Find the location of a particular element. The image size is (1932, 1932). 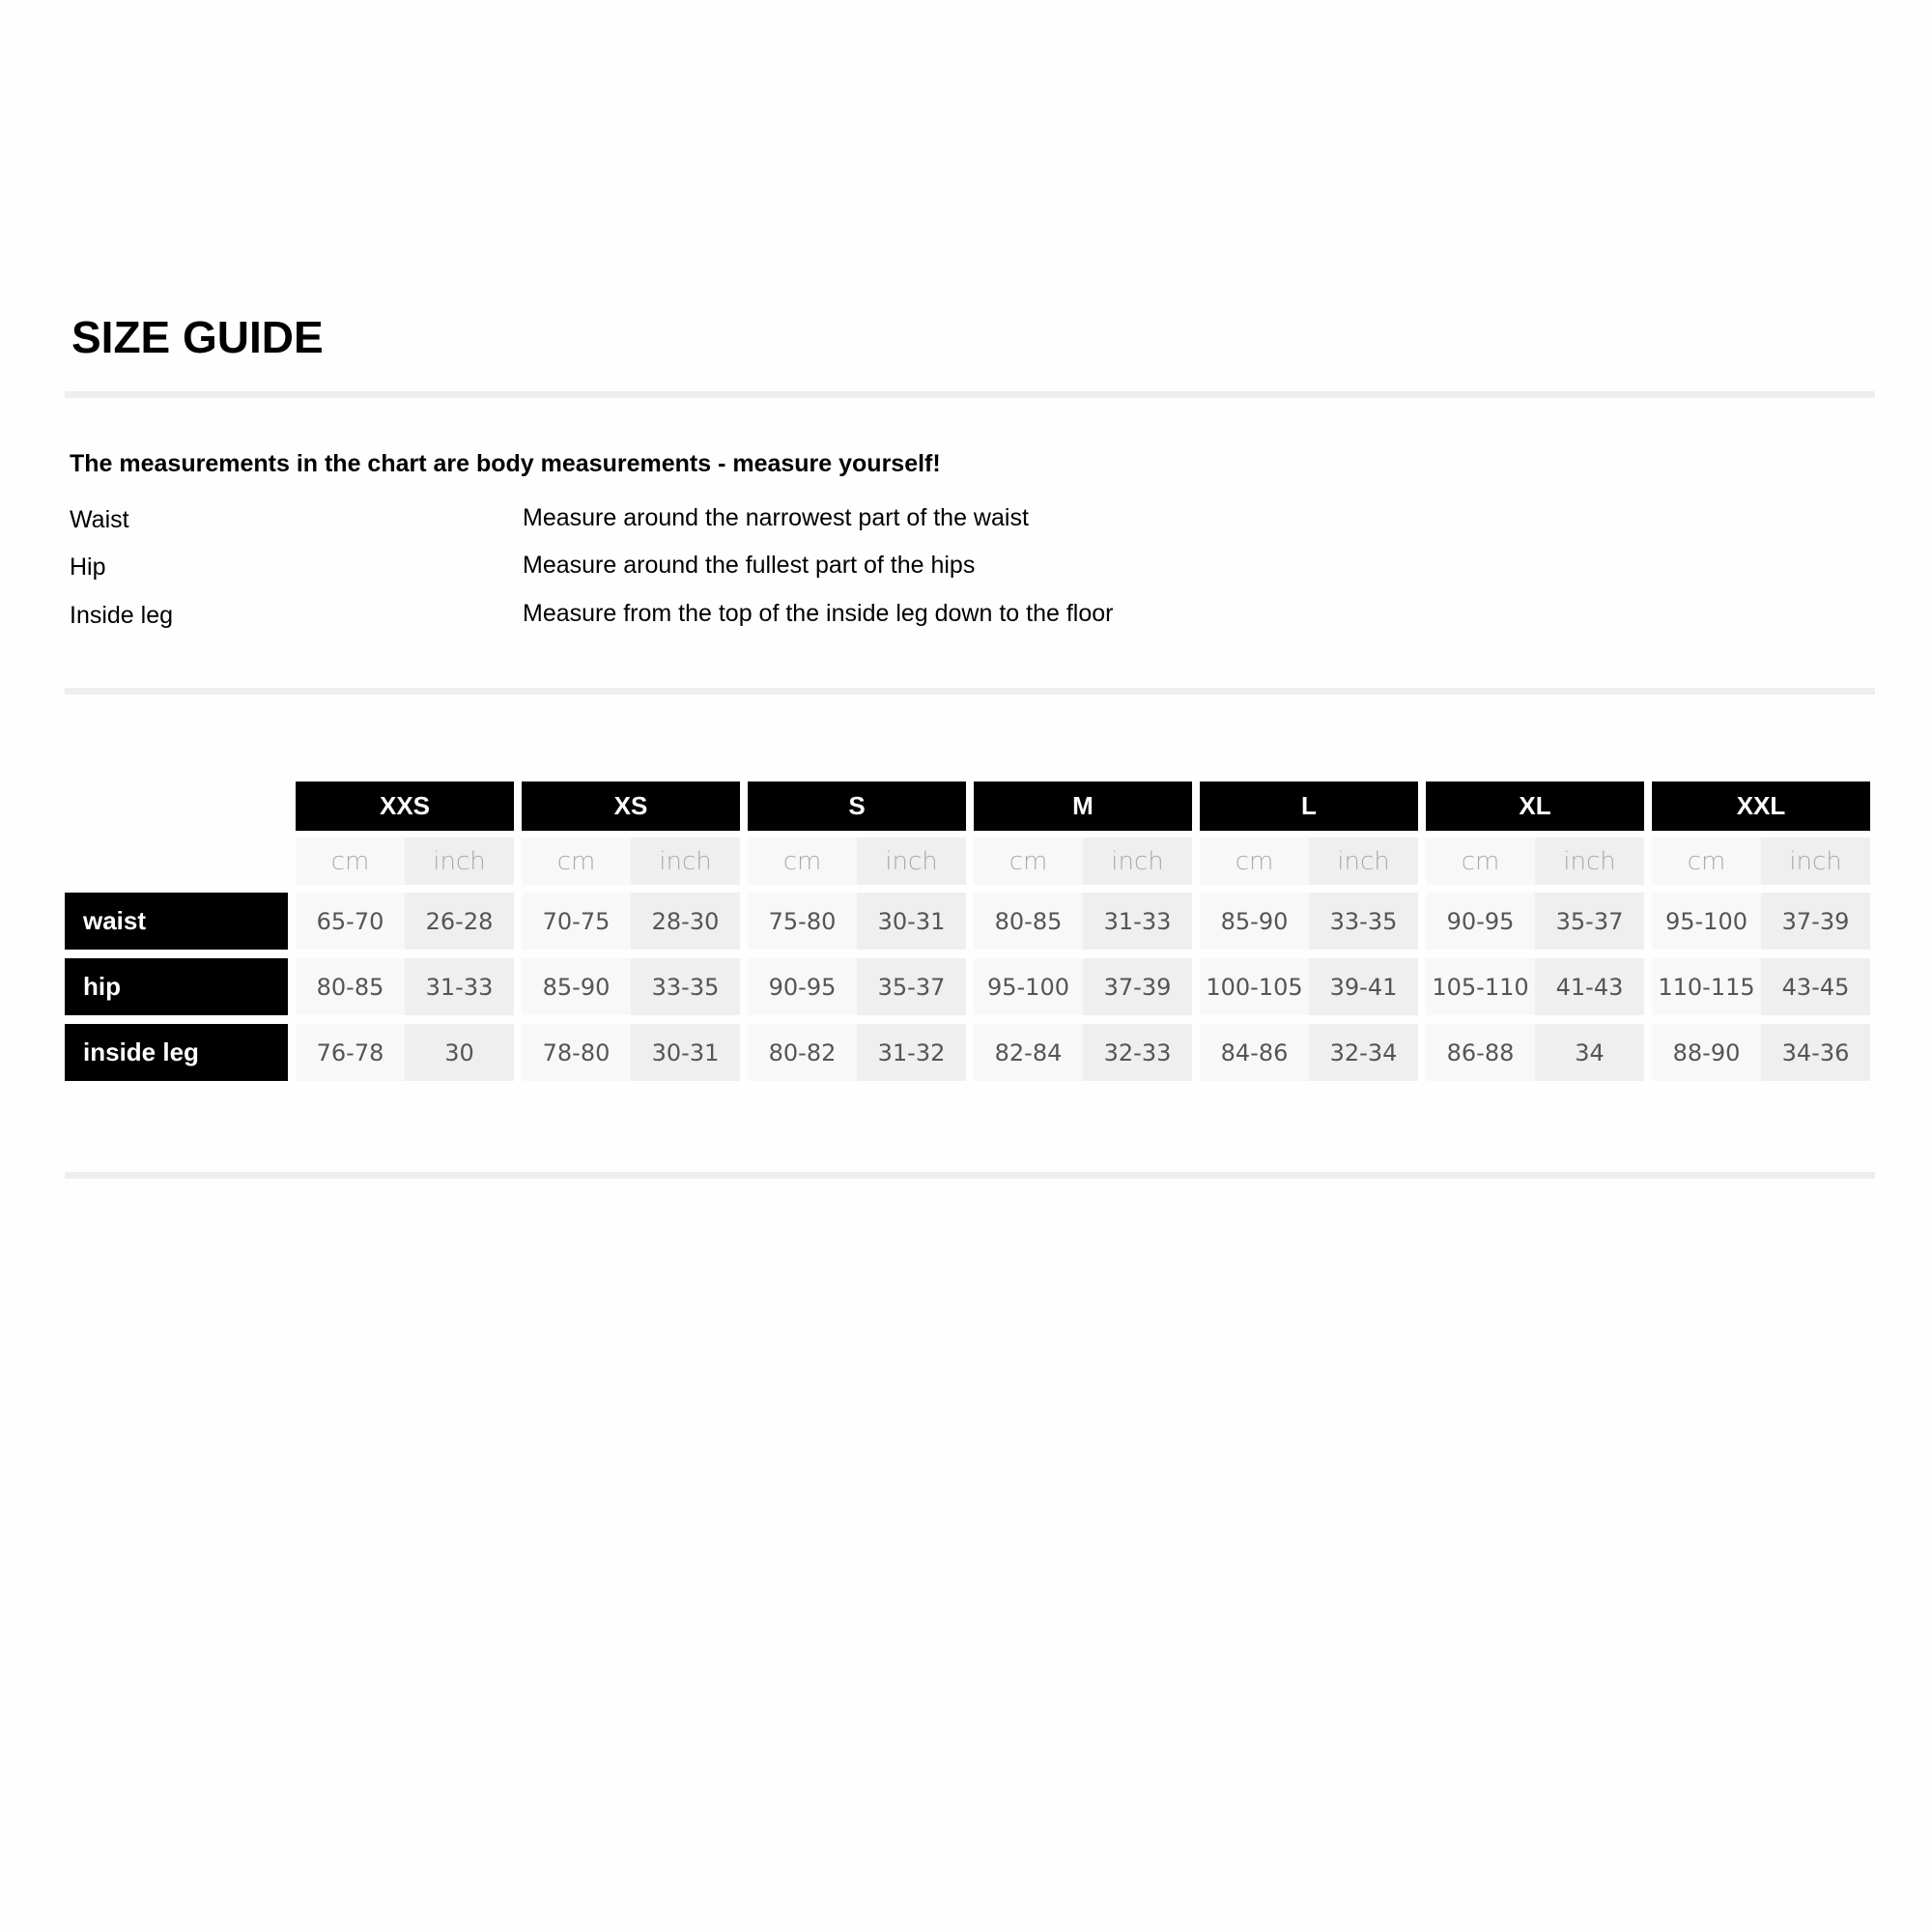

cell-cm: 86-88 is located at coordinates (1480, 1052).